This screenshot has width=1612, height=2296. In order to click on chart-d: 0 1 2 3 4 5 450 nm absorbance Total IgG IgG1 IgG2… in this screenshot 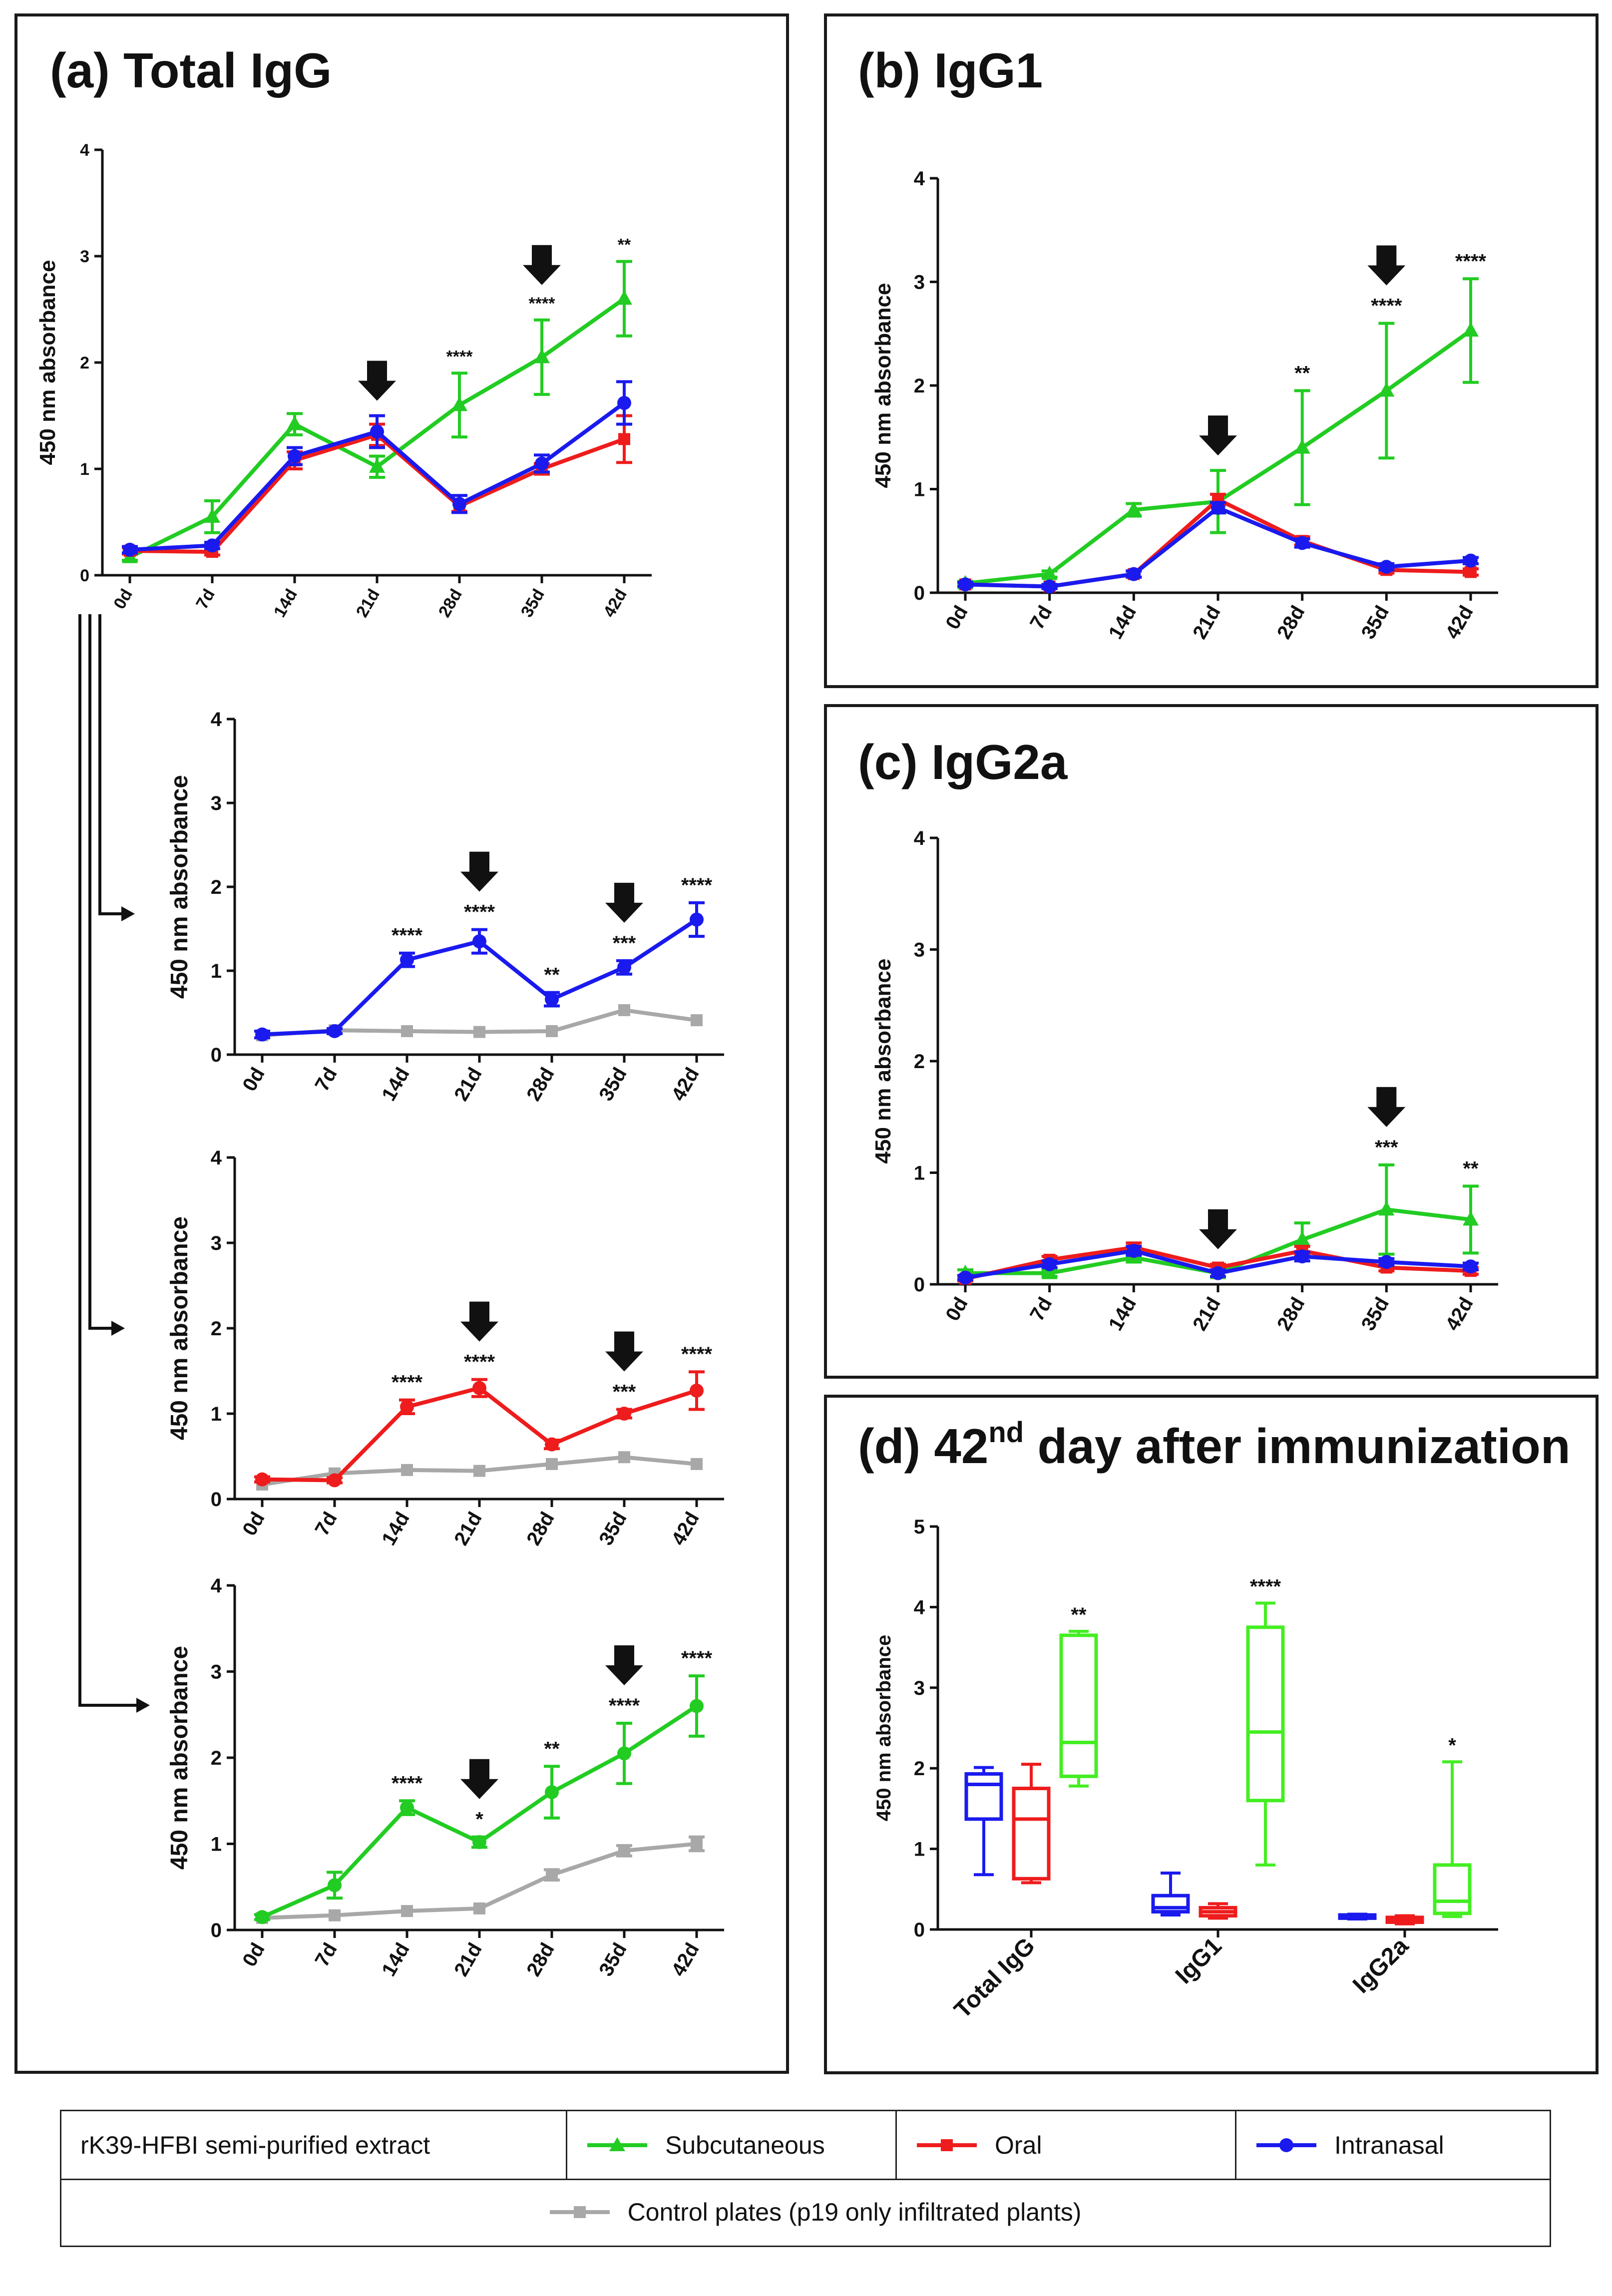, I will do `click(1185, 1769)`.